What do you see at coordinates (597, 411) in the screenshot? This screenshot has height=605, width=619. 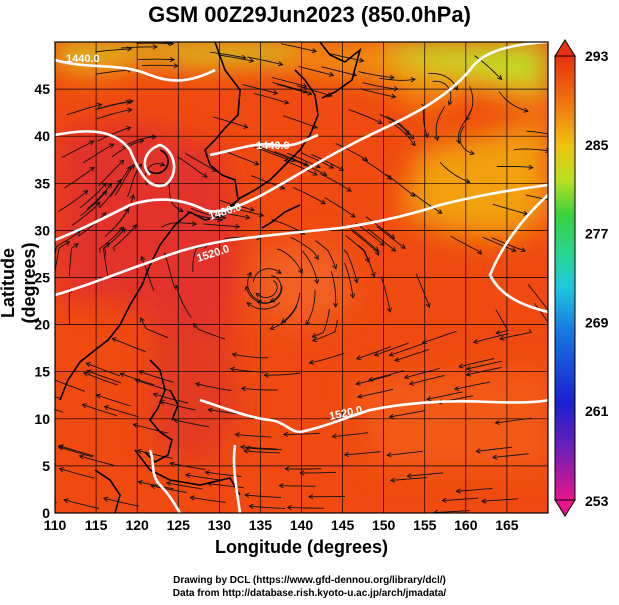 I see `colorbar-tick-label: 261` at bounding box center [597, 411].